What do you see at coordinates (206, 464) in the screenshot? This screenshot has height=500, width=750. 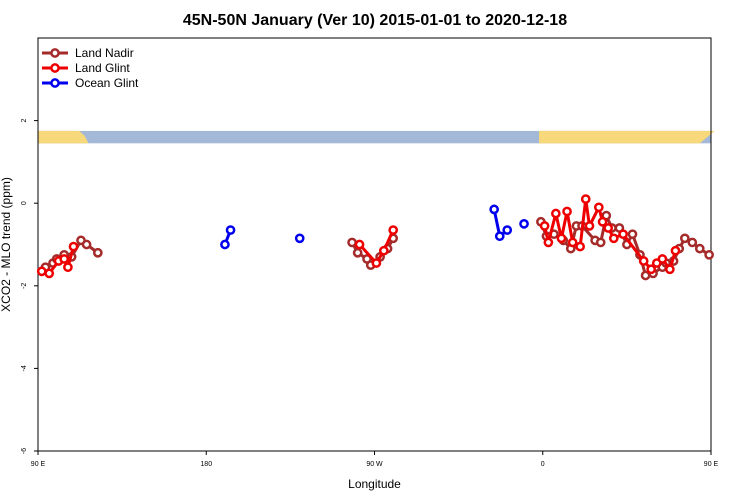 I see `x-tick-label: 180` at bounding box center [206, 464].